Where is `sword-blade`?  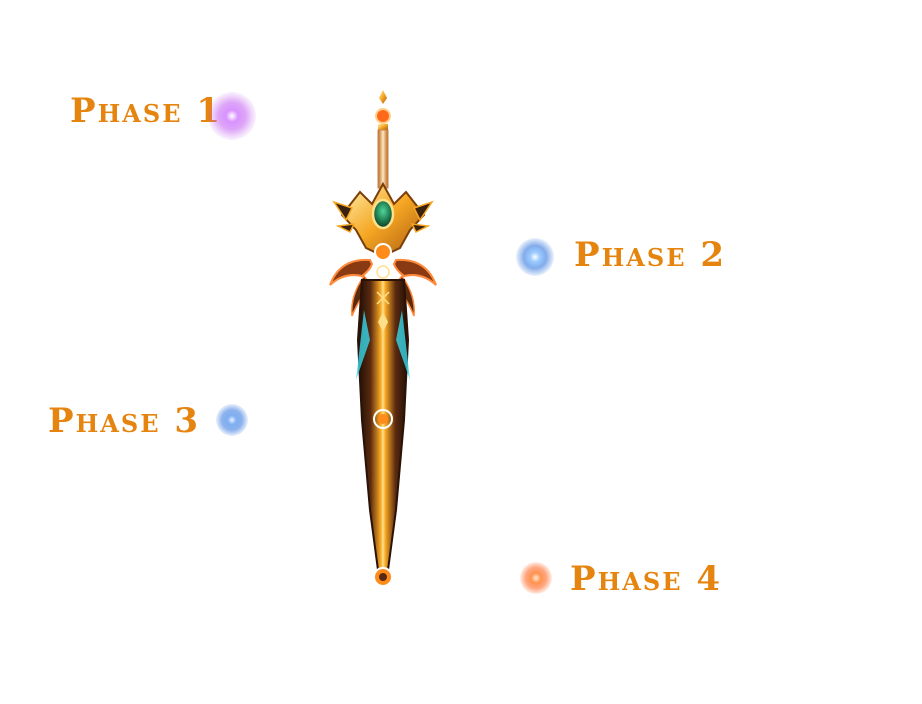 sword-blade is located at coordinates (383, 425).